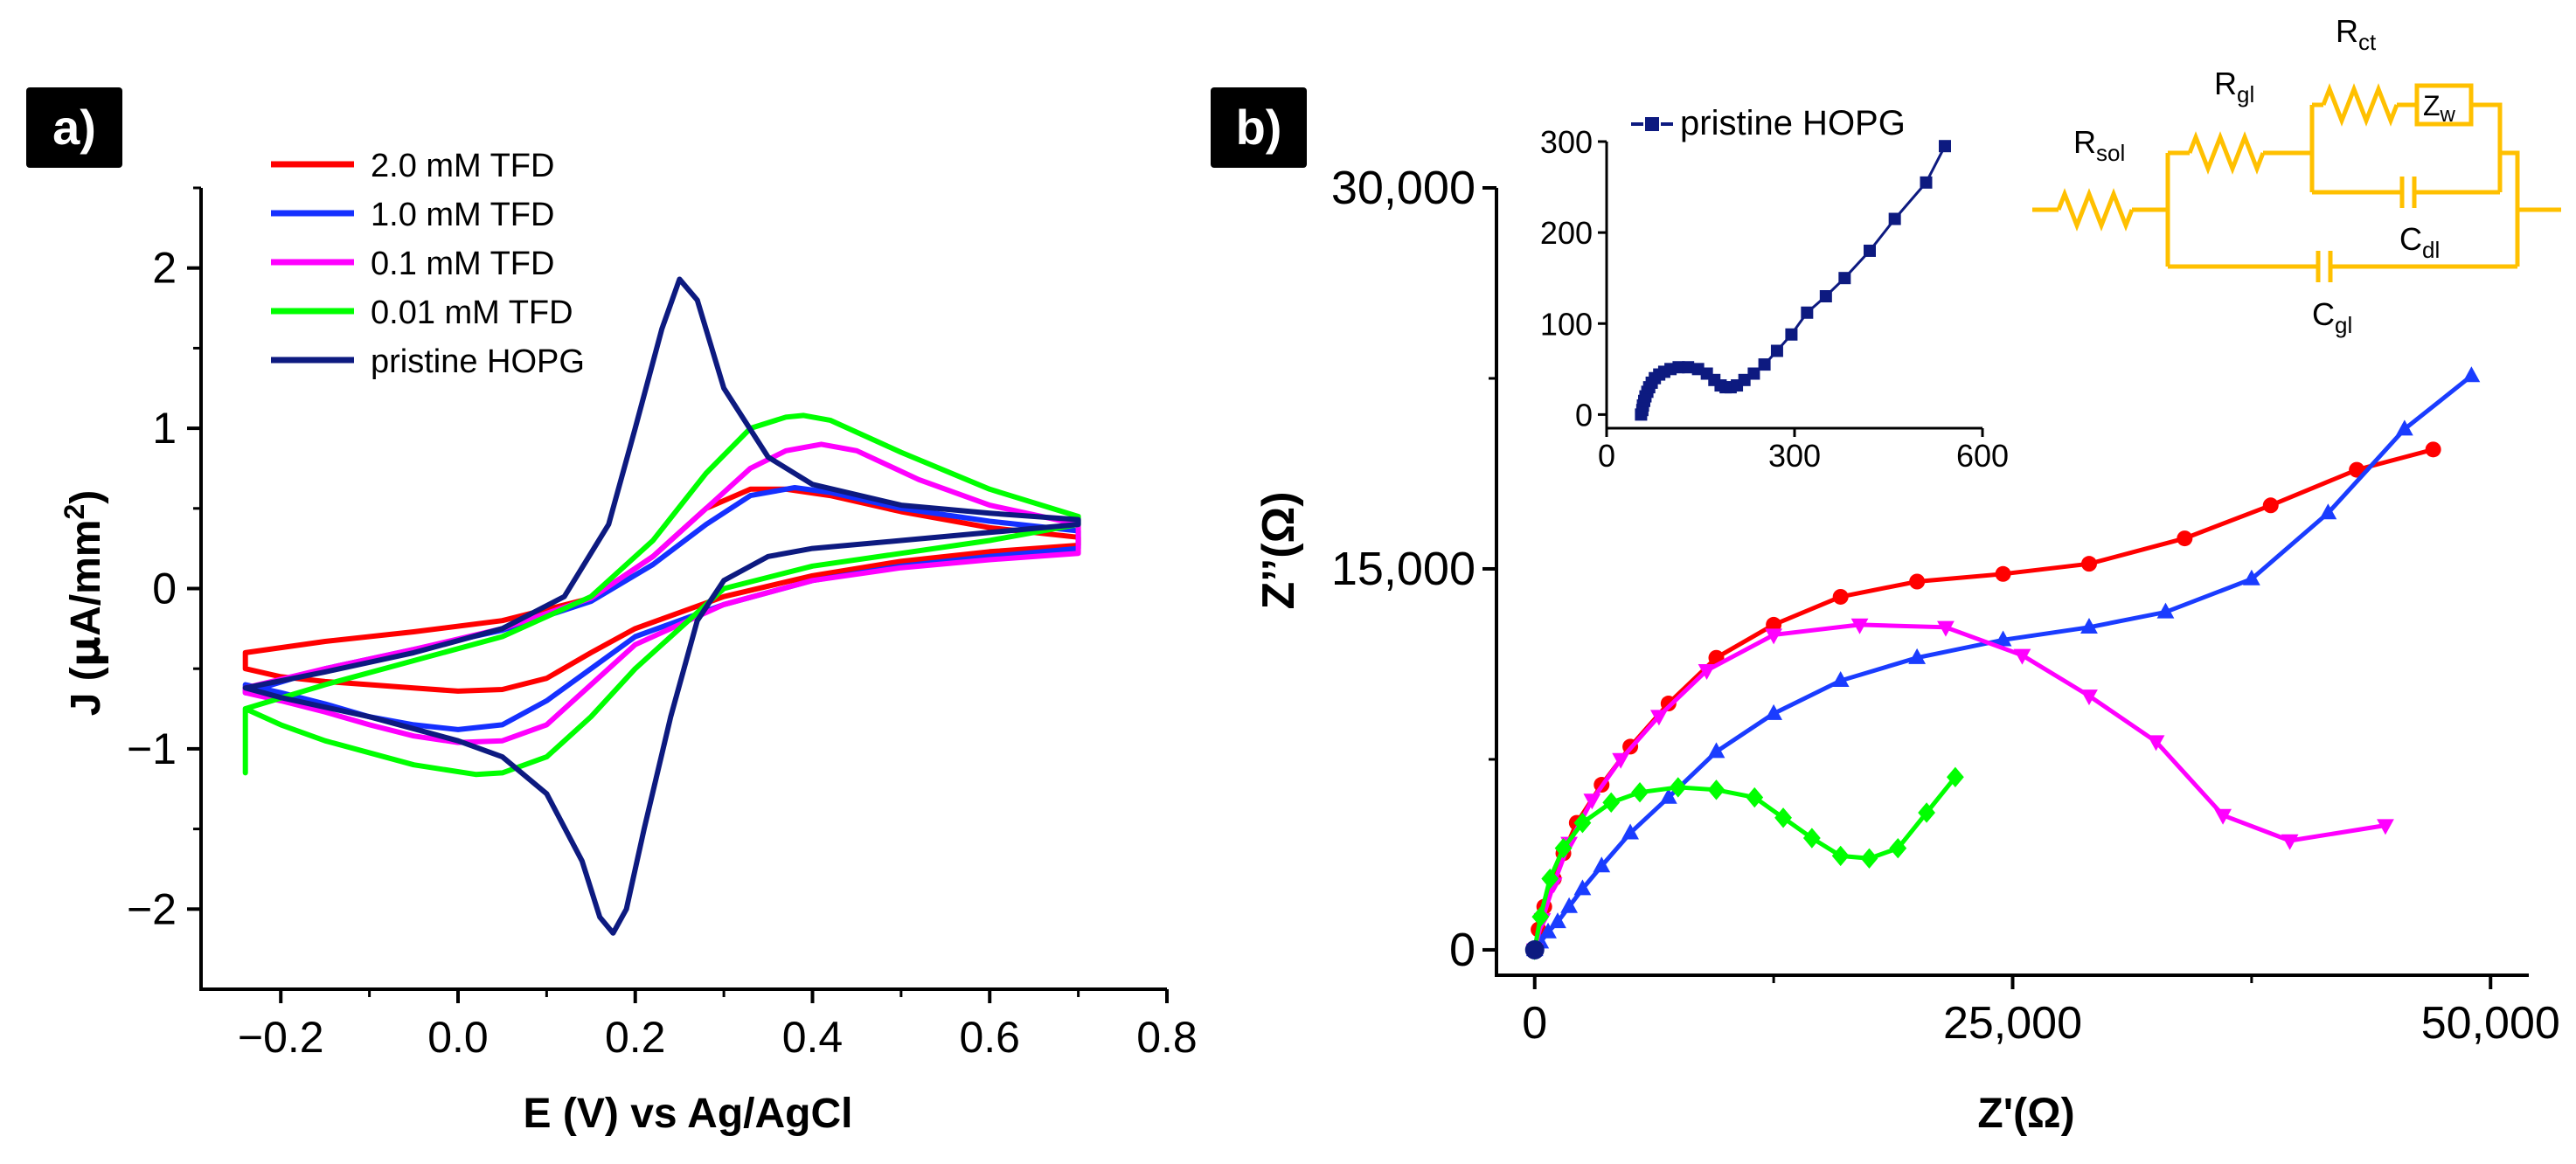  What do you see at coordinates (463, 264) in the screenshot?
I see `cv-legend-label-0-1-mm-tfd: 0.1 mM TFD` at bounding box center [463, 264].